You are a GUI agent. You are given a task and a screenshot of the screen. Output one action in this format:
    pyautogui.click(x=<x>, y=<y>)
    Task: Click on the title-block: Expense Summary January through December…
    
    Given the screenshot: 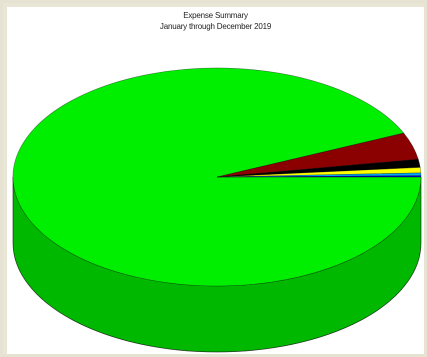 What is the action you would take?
    pyautogui.click(x=215, y=21)
    